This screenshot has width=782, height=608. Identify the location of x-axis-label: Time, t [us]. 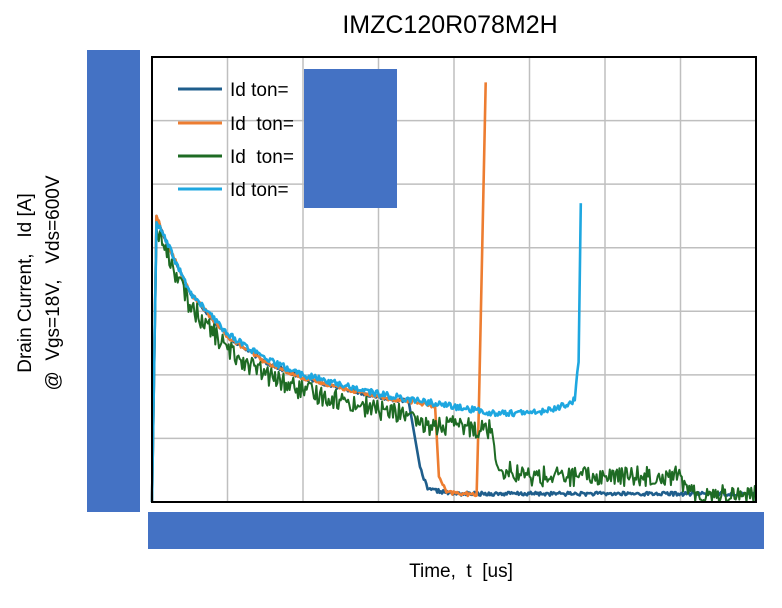
(461, 571).